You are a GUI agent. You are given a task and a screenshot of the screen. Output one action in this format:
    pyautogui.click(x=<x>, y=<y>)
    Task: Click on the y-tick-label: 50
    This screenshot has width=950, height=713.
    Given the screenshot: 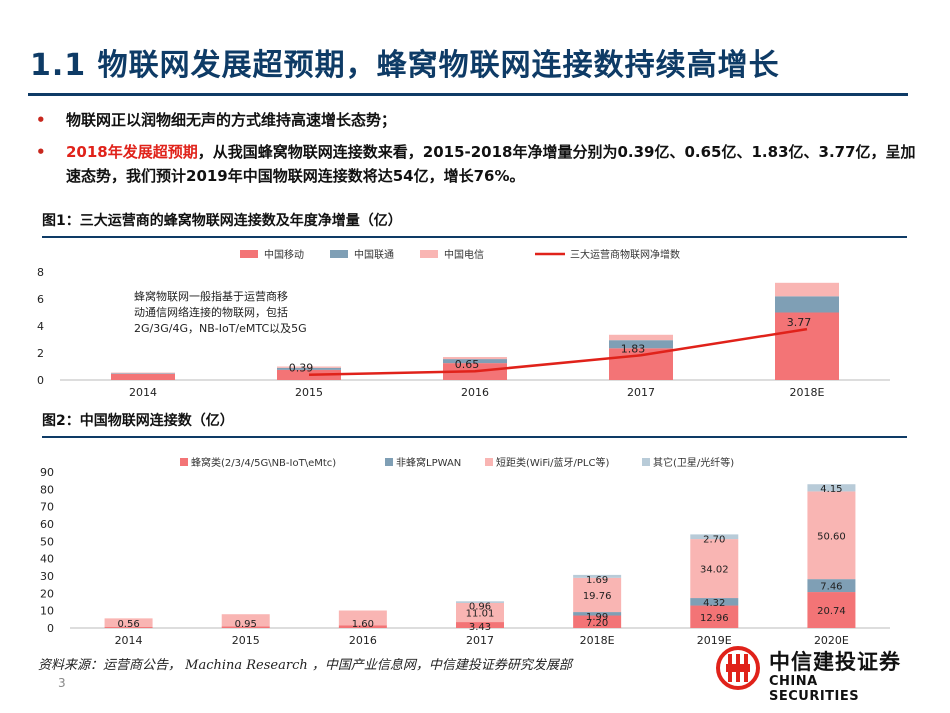 What is the action you would take?
    pyautogui.click(x=47, y=541)
    